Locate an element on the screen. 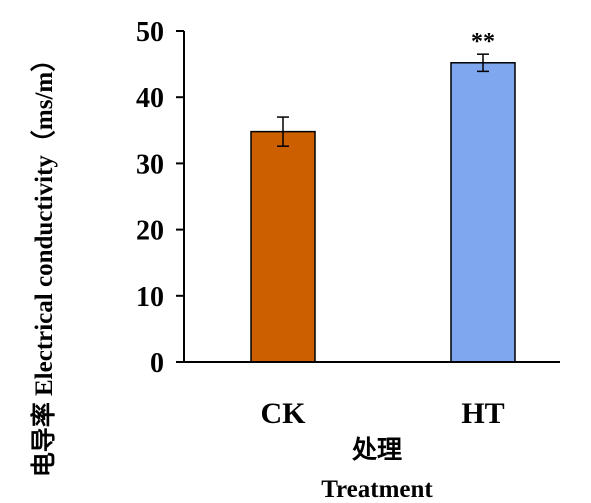 Image resolution: width=591 pixels, height=503 pixels. category-label-ht: HT is located at coordinates (482, 413).